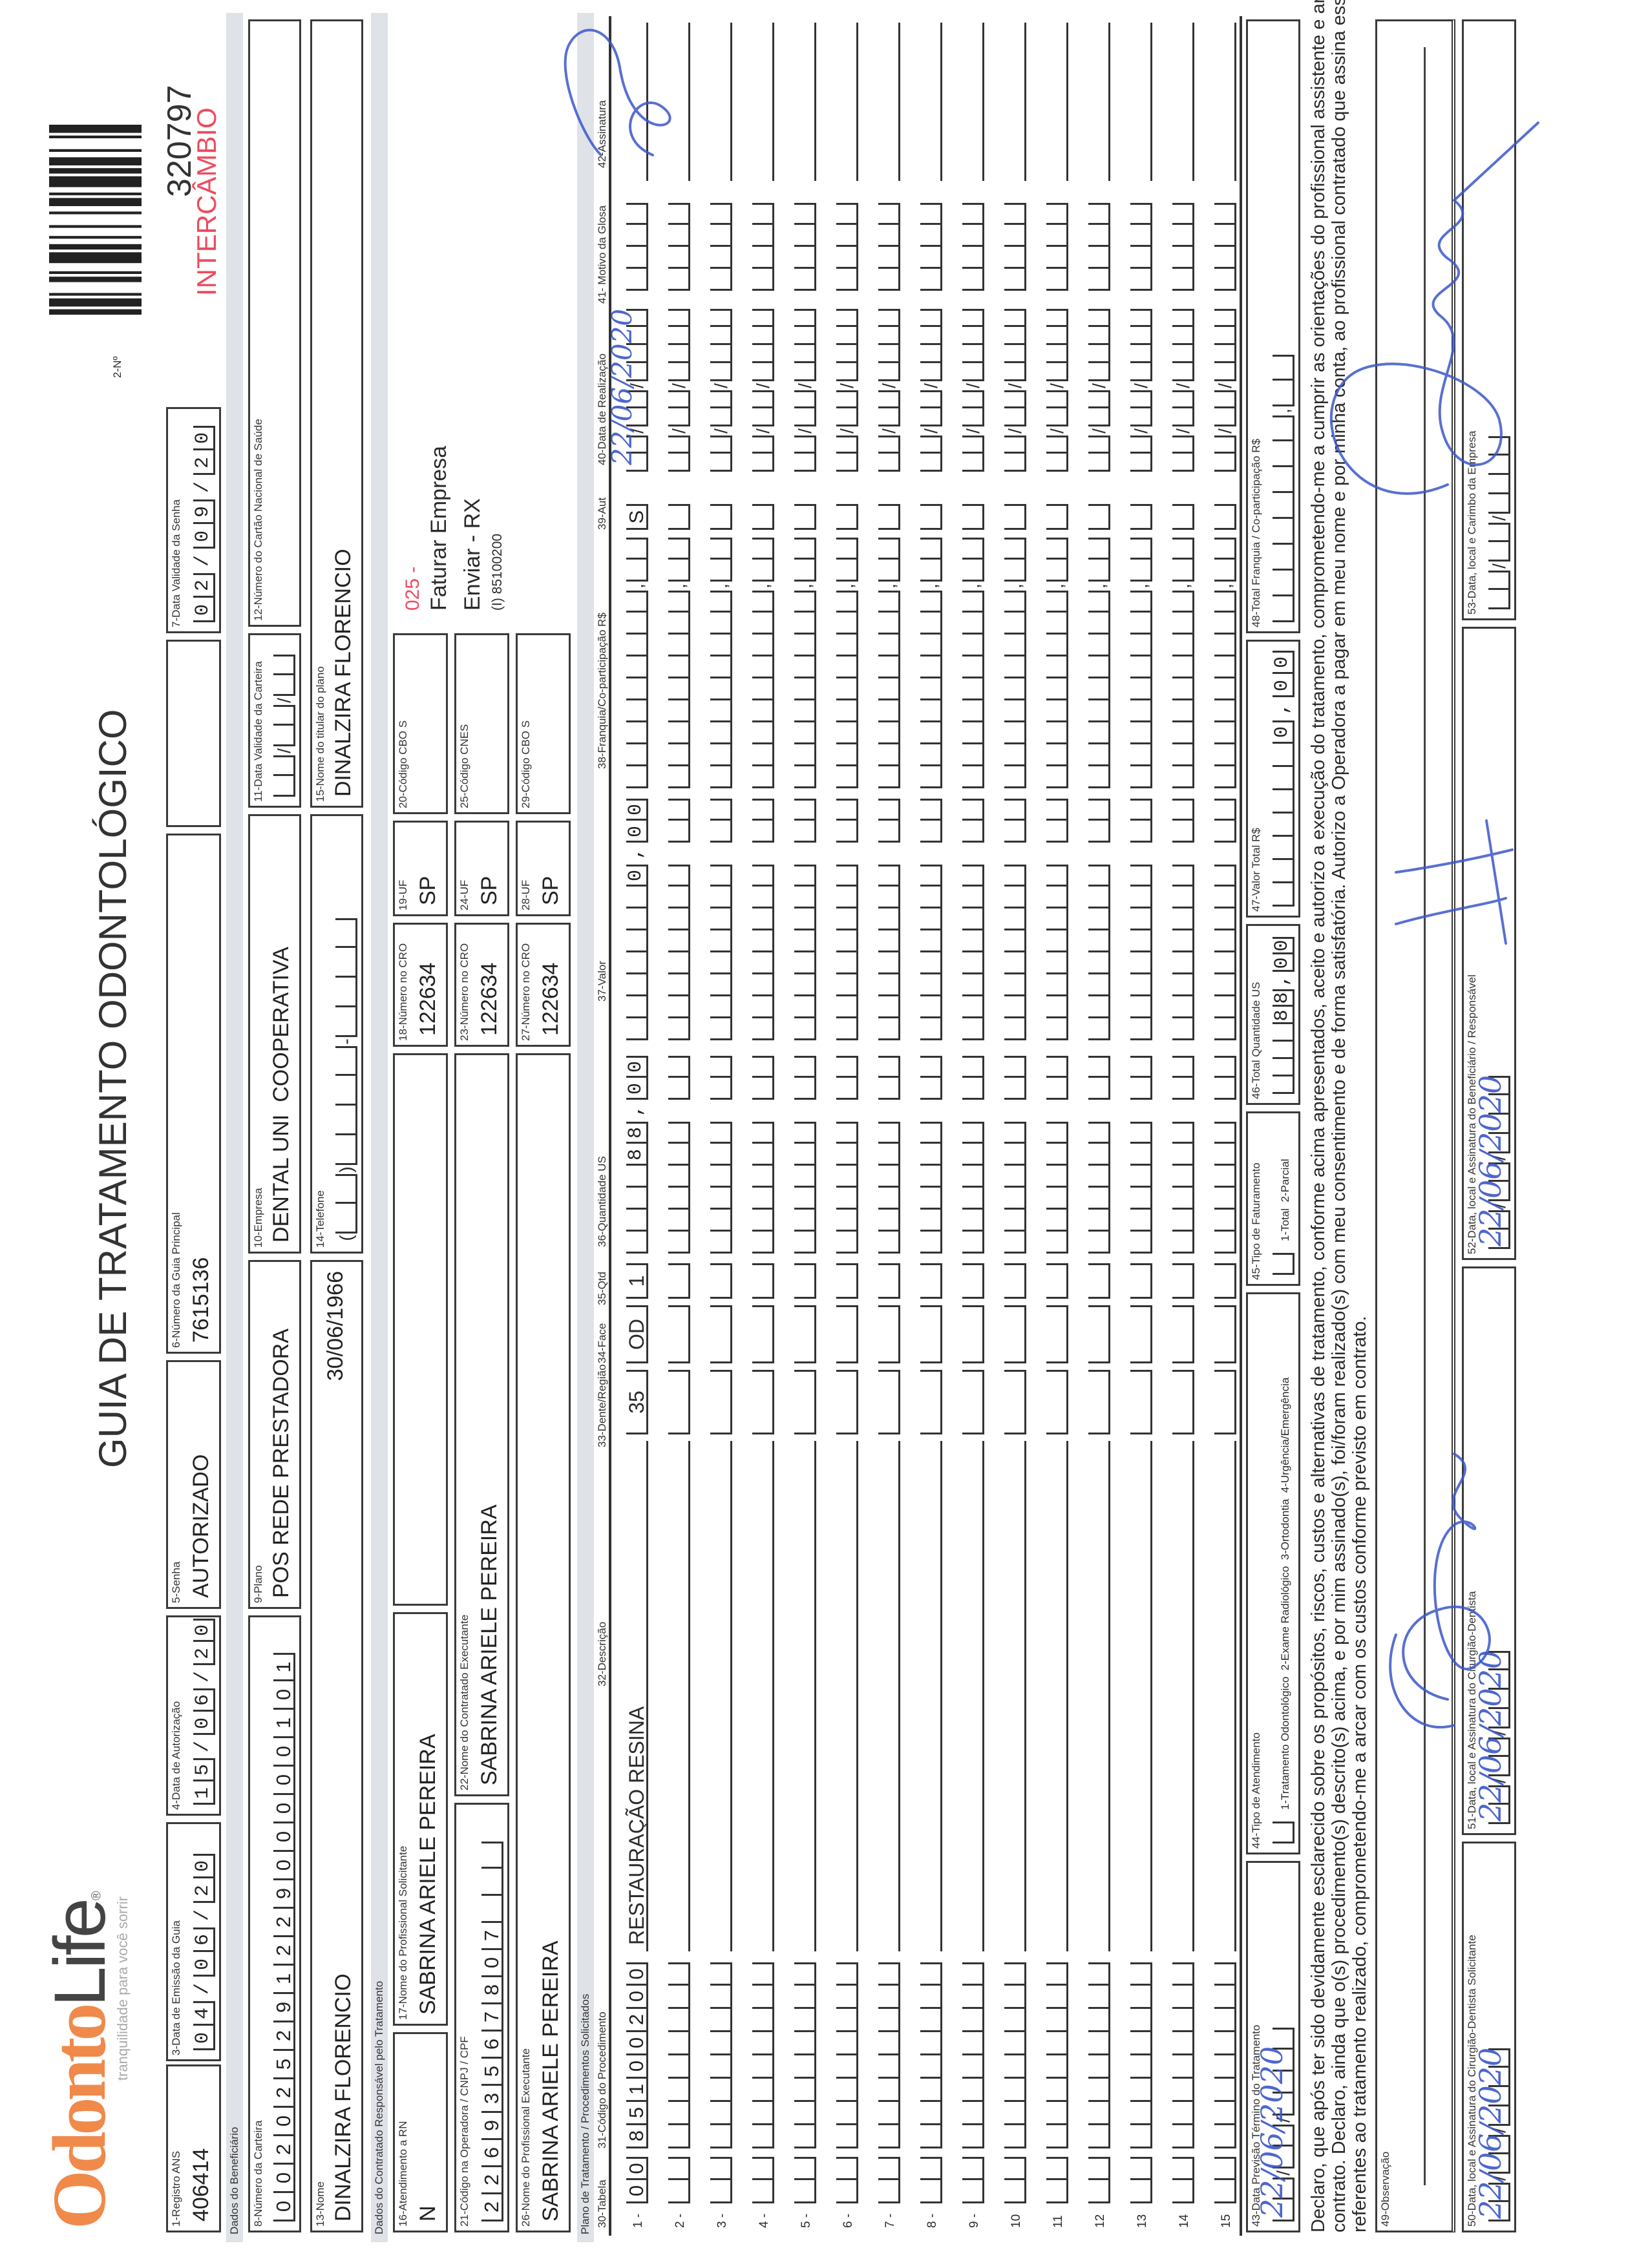 Image resolution: width=1648 pixels, height=2268 pixels. Describe the element at coordinates (489, 999) in the screenshot. I see `cro-contratado-value: 122634` at that location.